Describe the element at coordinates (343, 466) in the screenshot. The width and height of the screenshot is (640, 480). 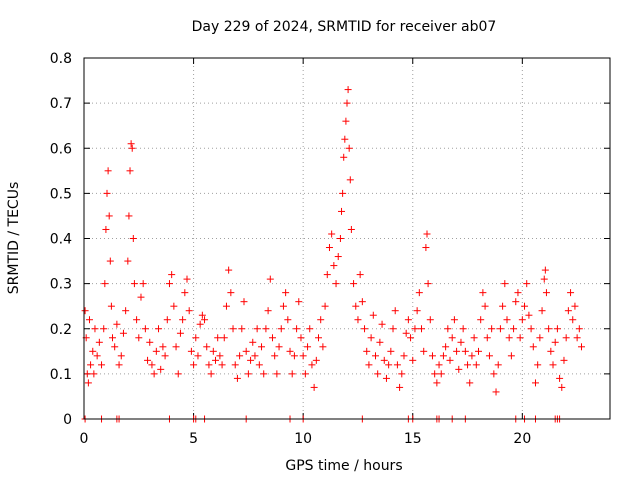
I see `x-axis-label: GPS time / hours` at that location.